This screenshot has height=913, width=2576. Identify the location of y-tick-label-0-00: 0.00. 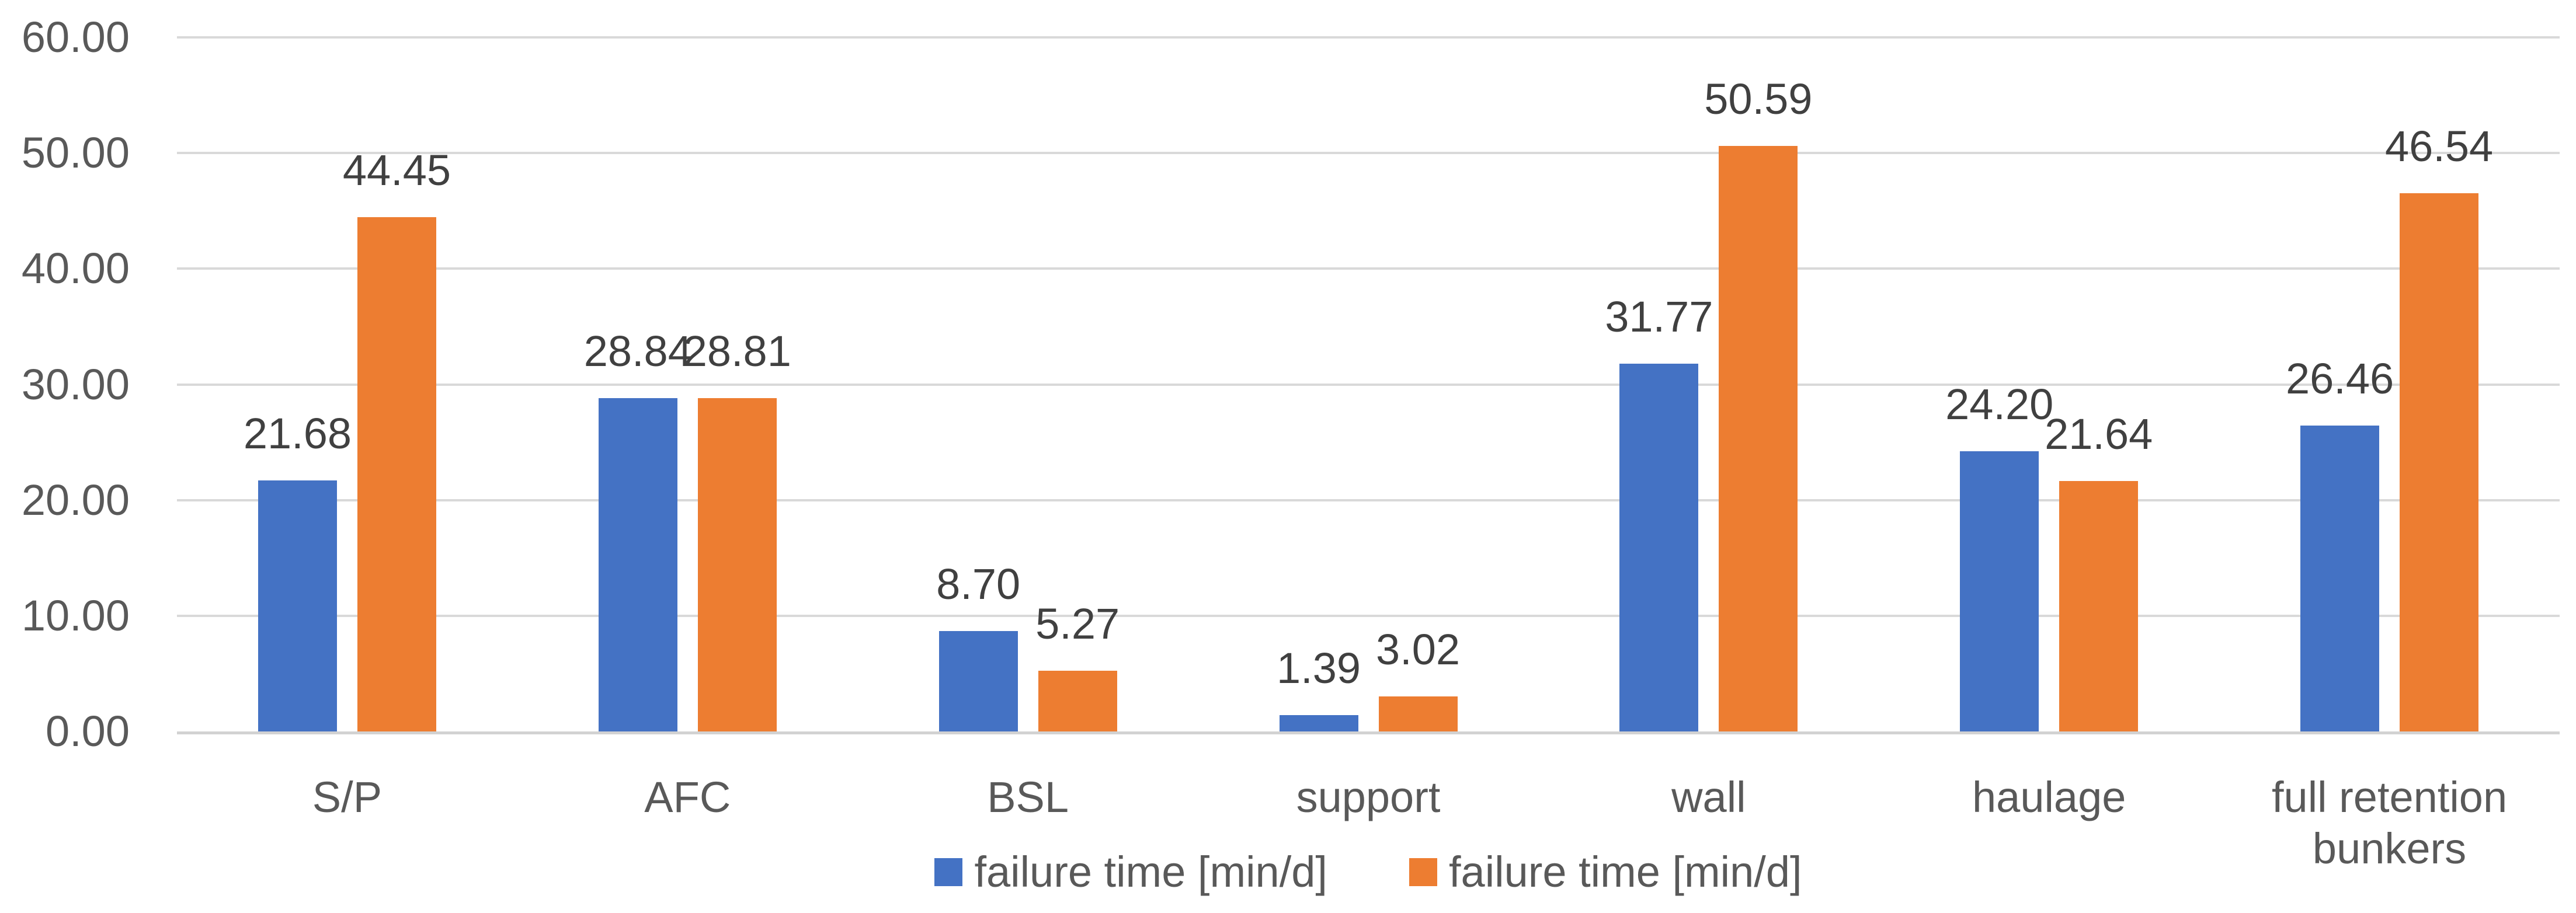
(87, 731).